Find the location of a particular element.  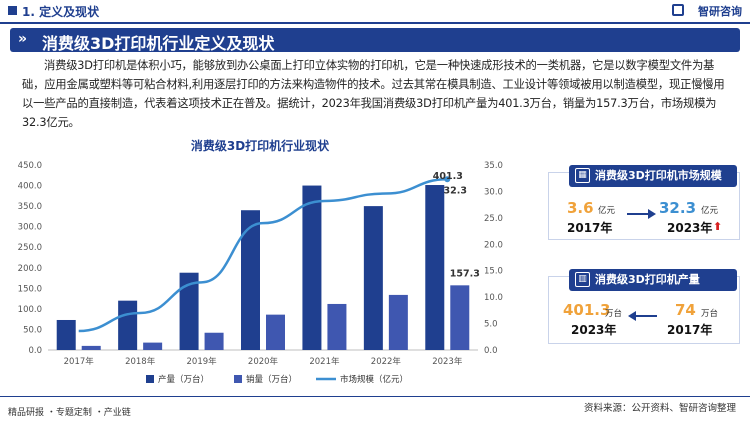

footer-divider is located at coordinates (375, 396).